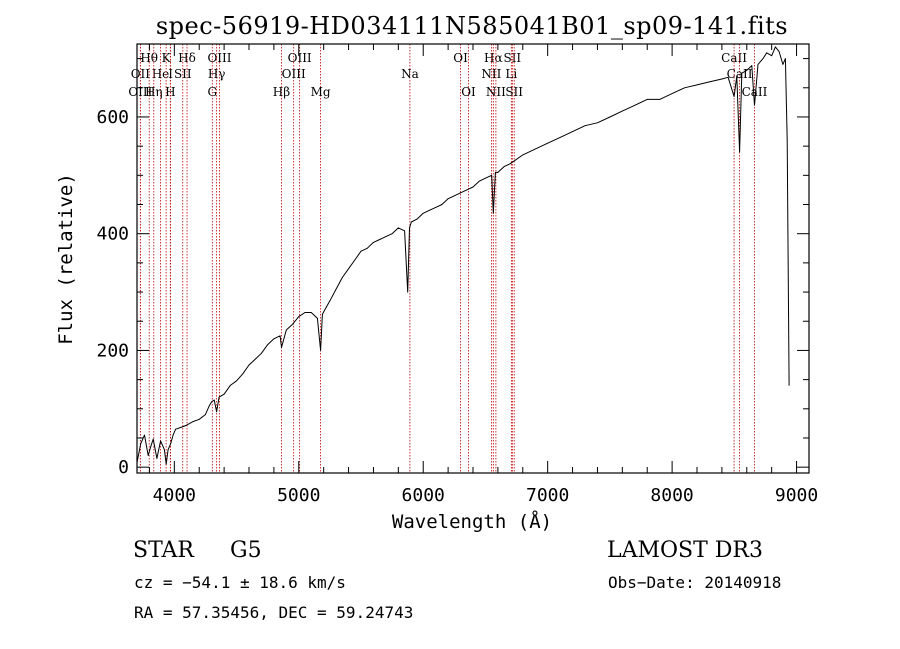 The image size is (900, 649). What do you see at coordinates (197, 550) in the screenshot?
I see `object-class: STAR G5` at bounding box center [197, 550].